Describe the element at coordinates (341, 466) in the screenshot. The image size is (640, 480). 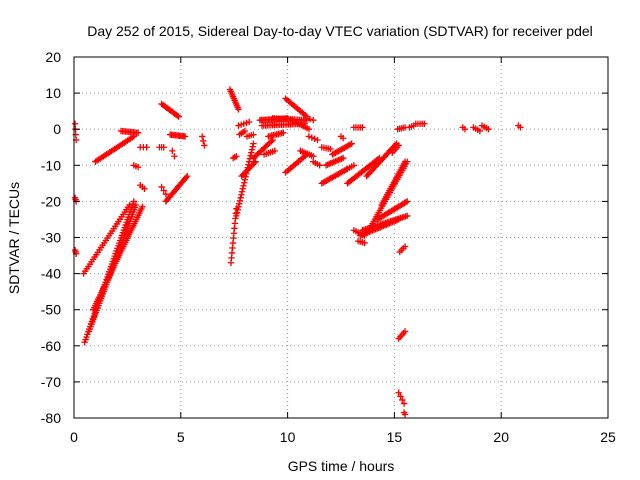
I see `x-axis-label: GPS time / hours` at that location.